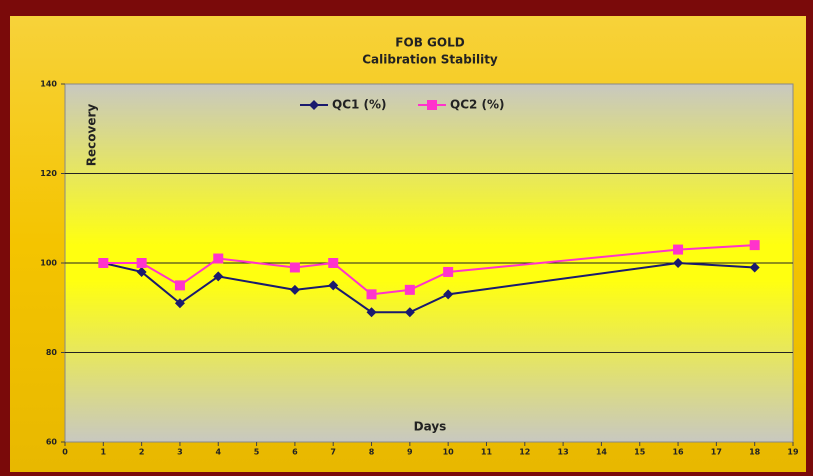  Describe the element at coordinates (793, 452) in the screenshot. I see `x-tick-label: 19` at that location.